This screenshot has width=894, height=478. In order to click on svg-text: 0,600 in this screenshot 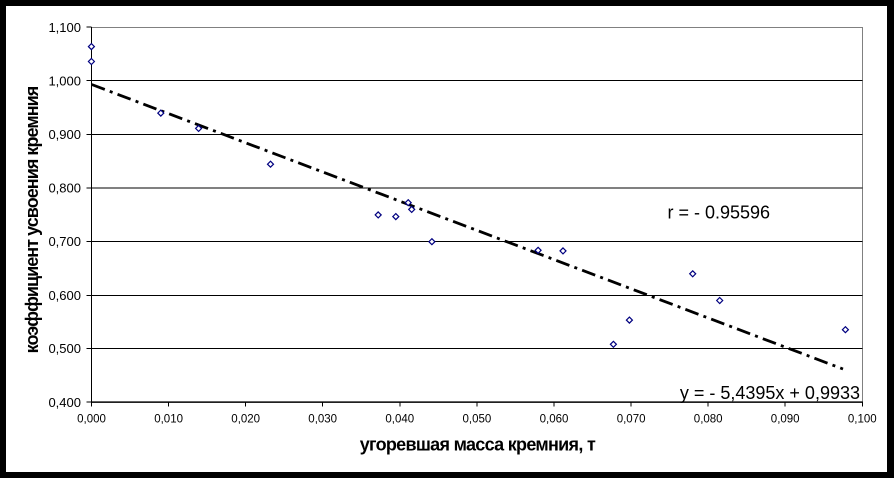, I will do `click(64, 295)`.